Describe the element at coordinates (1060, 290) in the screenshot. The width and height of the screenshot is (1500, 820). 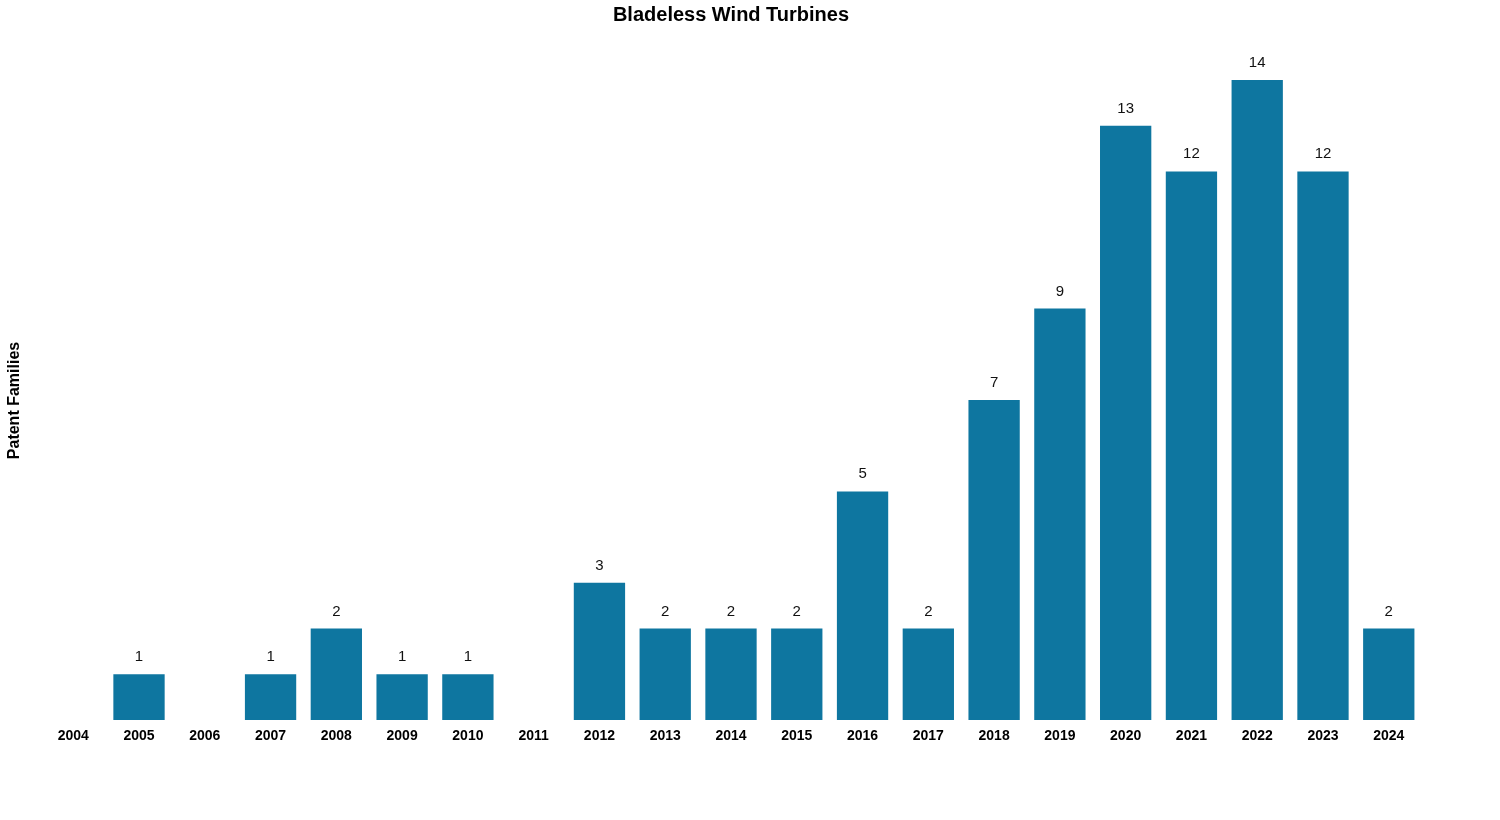
I see `data-label: 9` at that location.